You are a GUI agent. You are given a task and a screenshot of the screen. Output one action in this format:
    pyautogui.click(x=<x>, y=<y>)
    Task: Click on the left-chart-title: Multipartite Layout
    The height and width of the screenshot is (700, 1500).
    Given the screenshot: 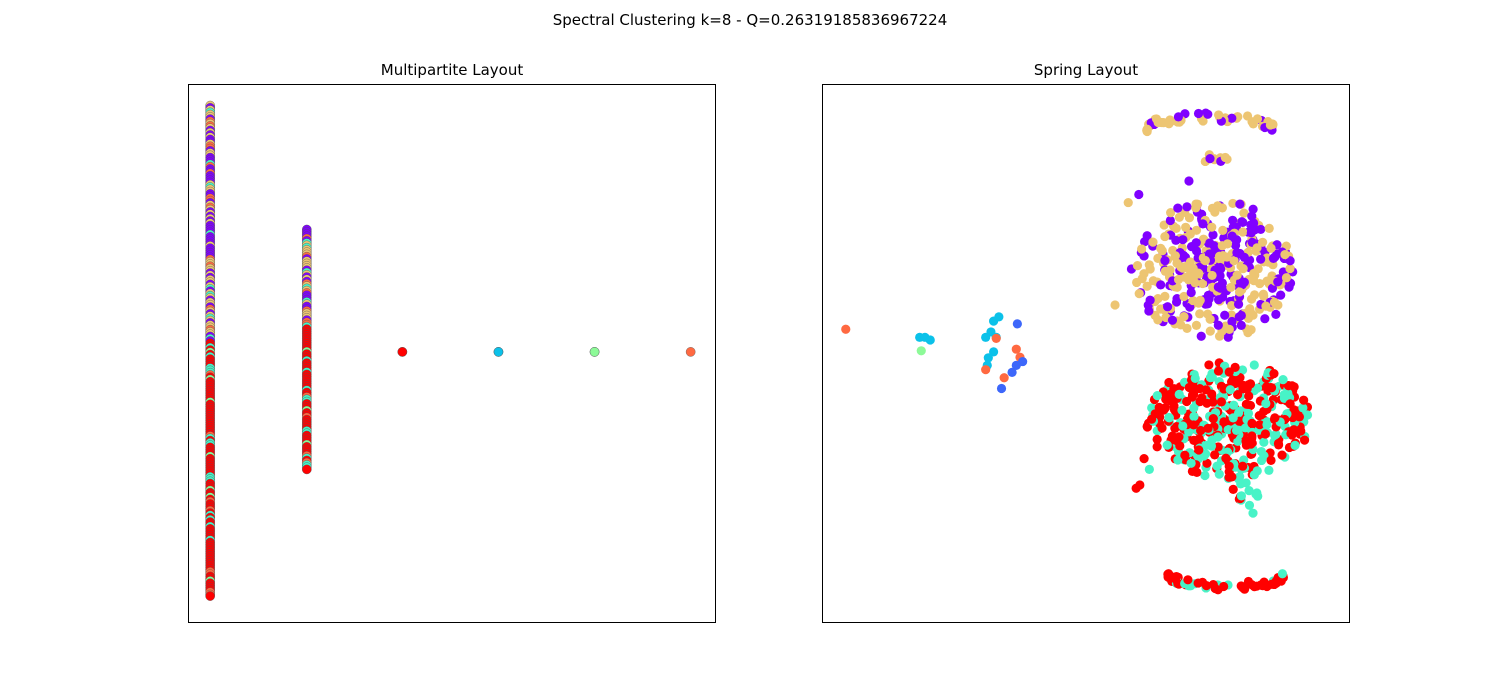 What is the action you would take?
    pyautogui.click(x=452, y=70)
    